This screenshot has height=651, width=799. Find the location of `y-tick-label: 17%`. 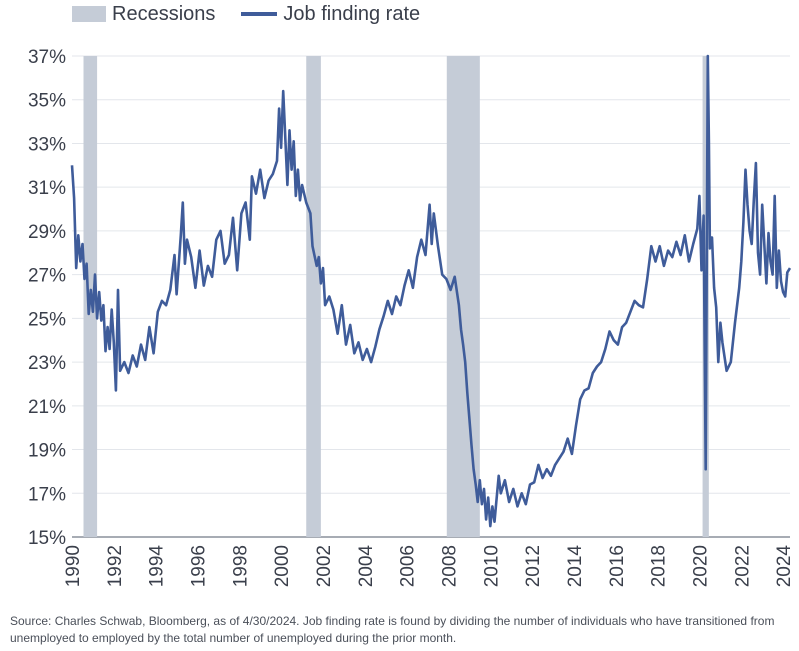

y-tick-label: 17% is located at coordinates (47, 494).